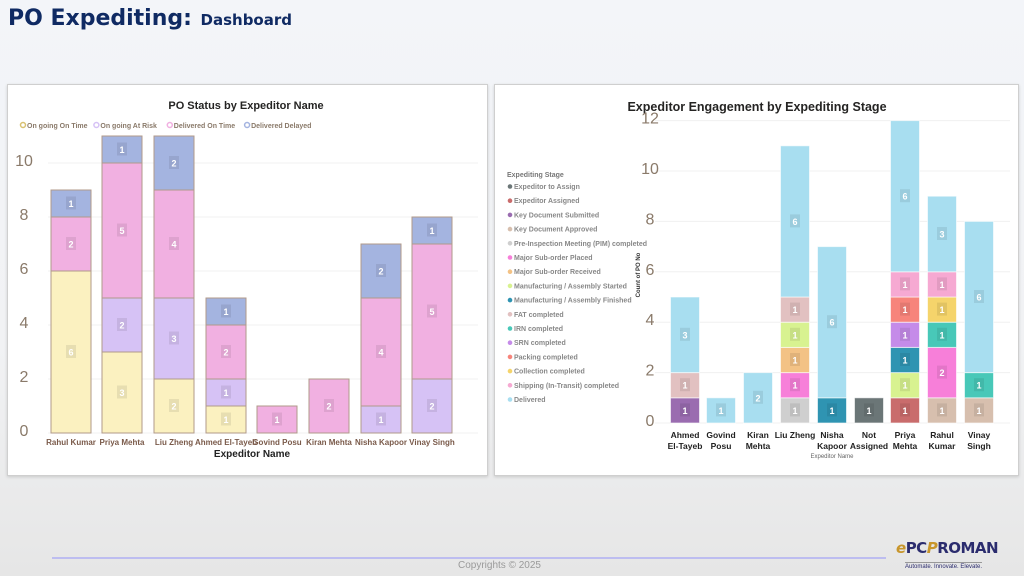  Describe the element at coordinates (381, 442) in the screenshot. I see `x-tick-label: Nisha Kapoor` at that location.